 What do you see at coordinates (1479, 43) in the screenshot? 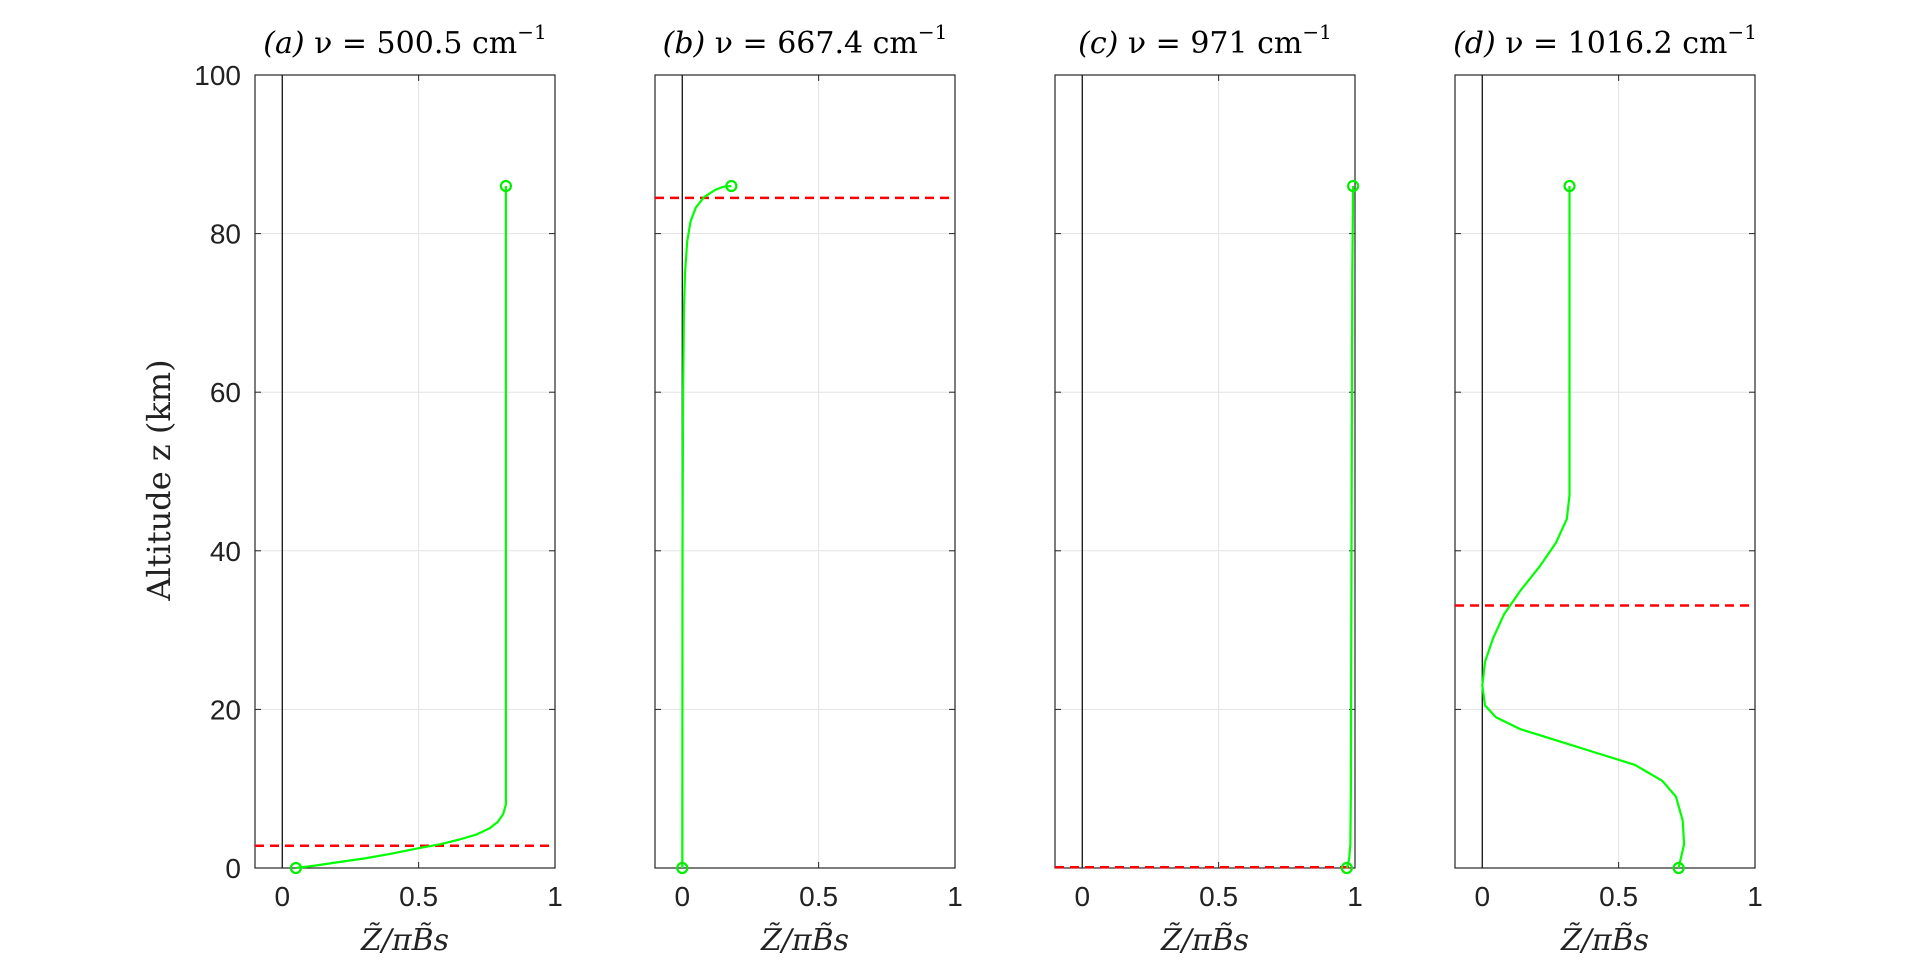
I see `panel-label: (d)` at bounding box center [1479, 43].